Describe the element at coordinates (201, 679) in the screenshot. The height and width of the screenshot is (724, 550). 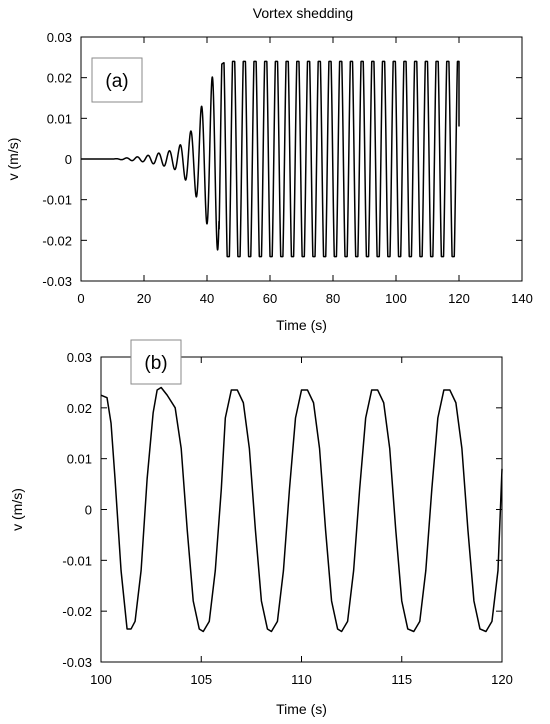
I see `x-tick-label: 105` at that location.